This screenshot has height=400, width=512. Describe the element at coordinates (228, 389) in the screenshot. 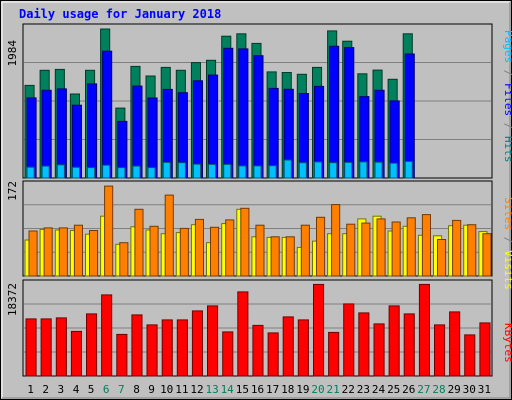

I see `x-tick-label: 14` at that location.